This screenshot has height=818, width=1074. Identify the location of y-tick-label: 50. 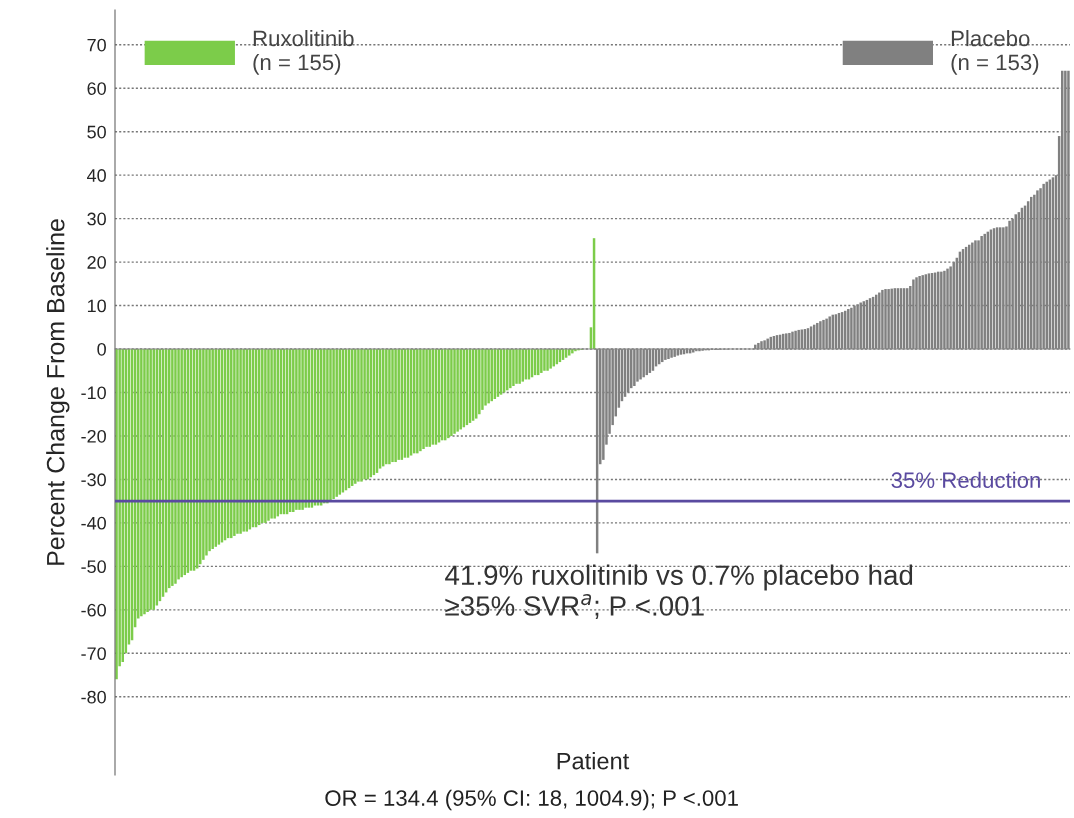
(96, 132).